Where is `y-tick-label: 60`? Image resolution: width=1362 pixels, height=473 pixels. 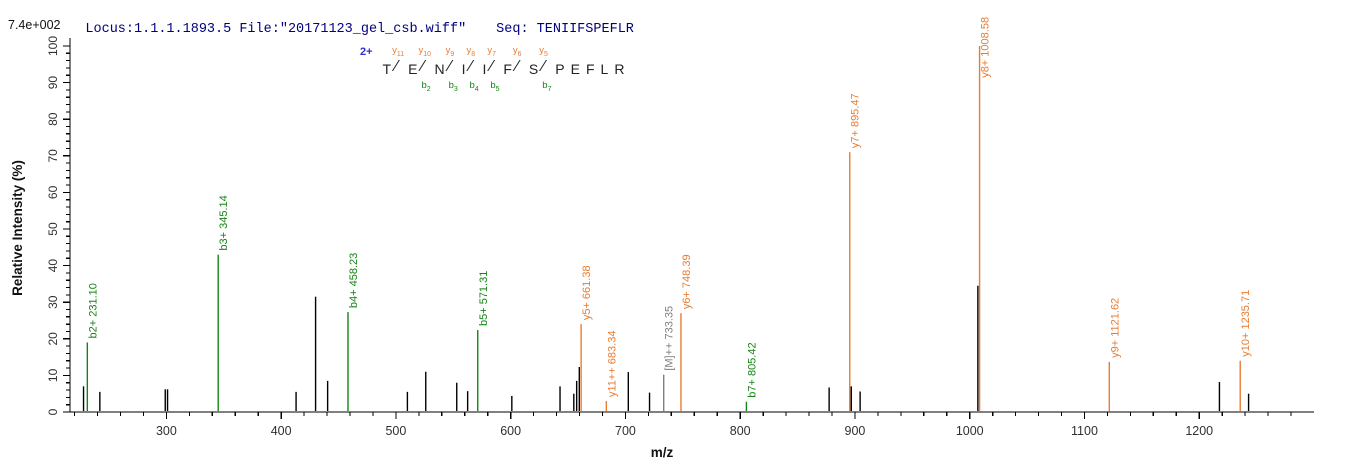
y-tick-label: 60 is located at coordinates (53, 192).